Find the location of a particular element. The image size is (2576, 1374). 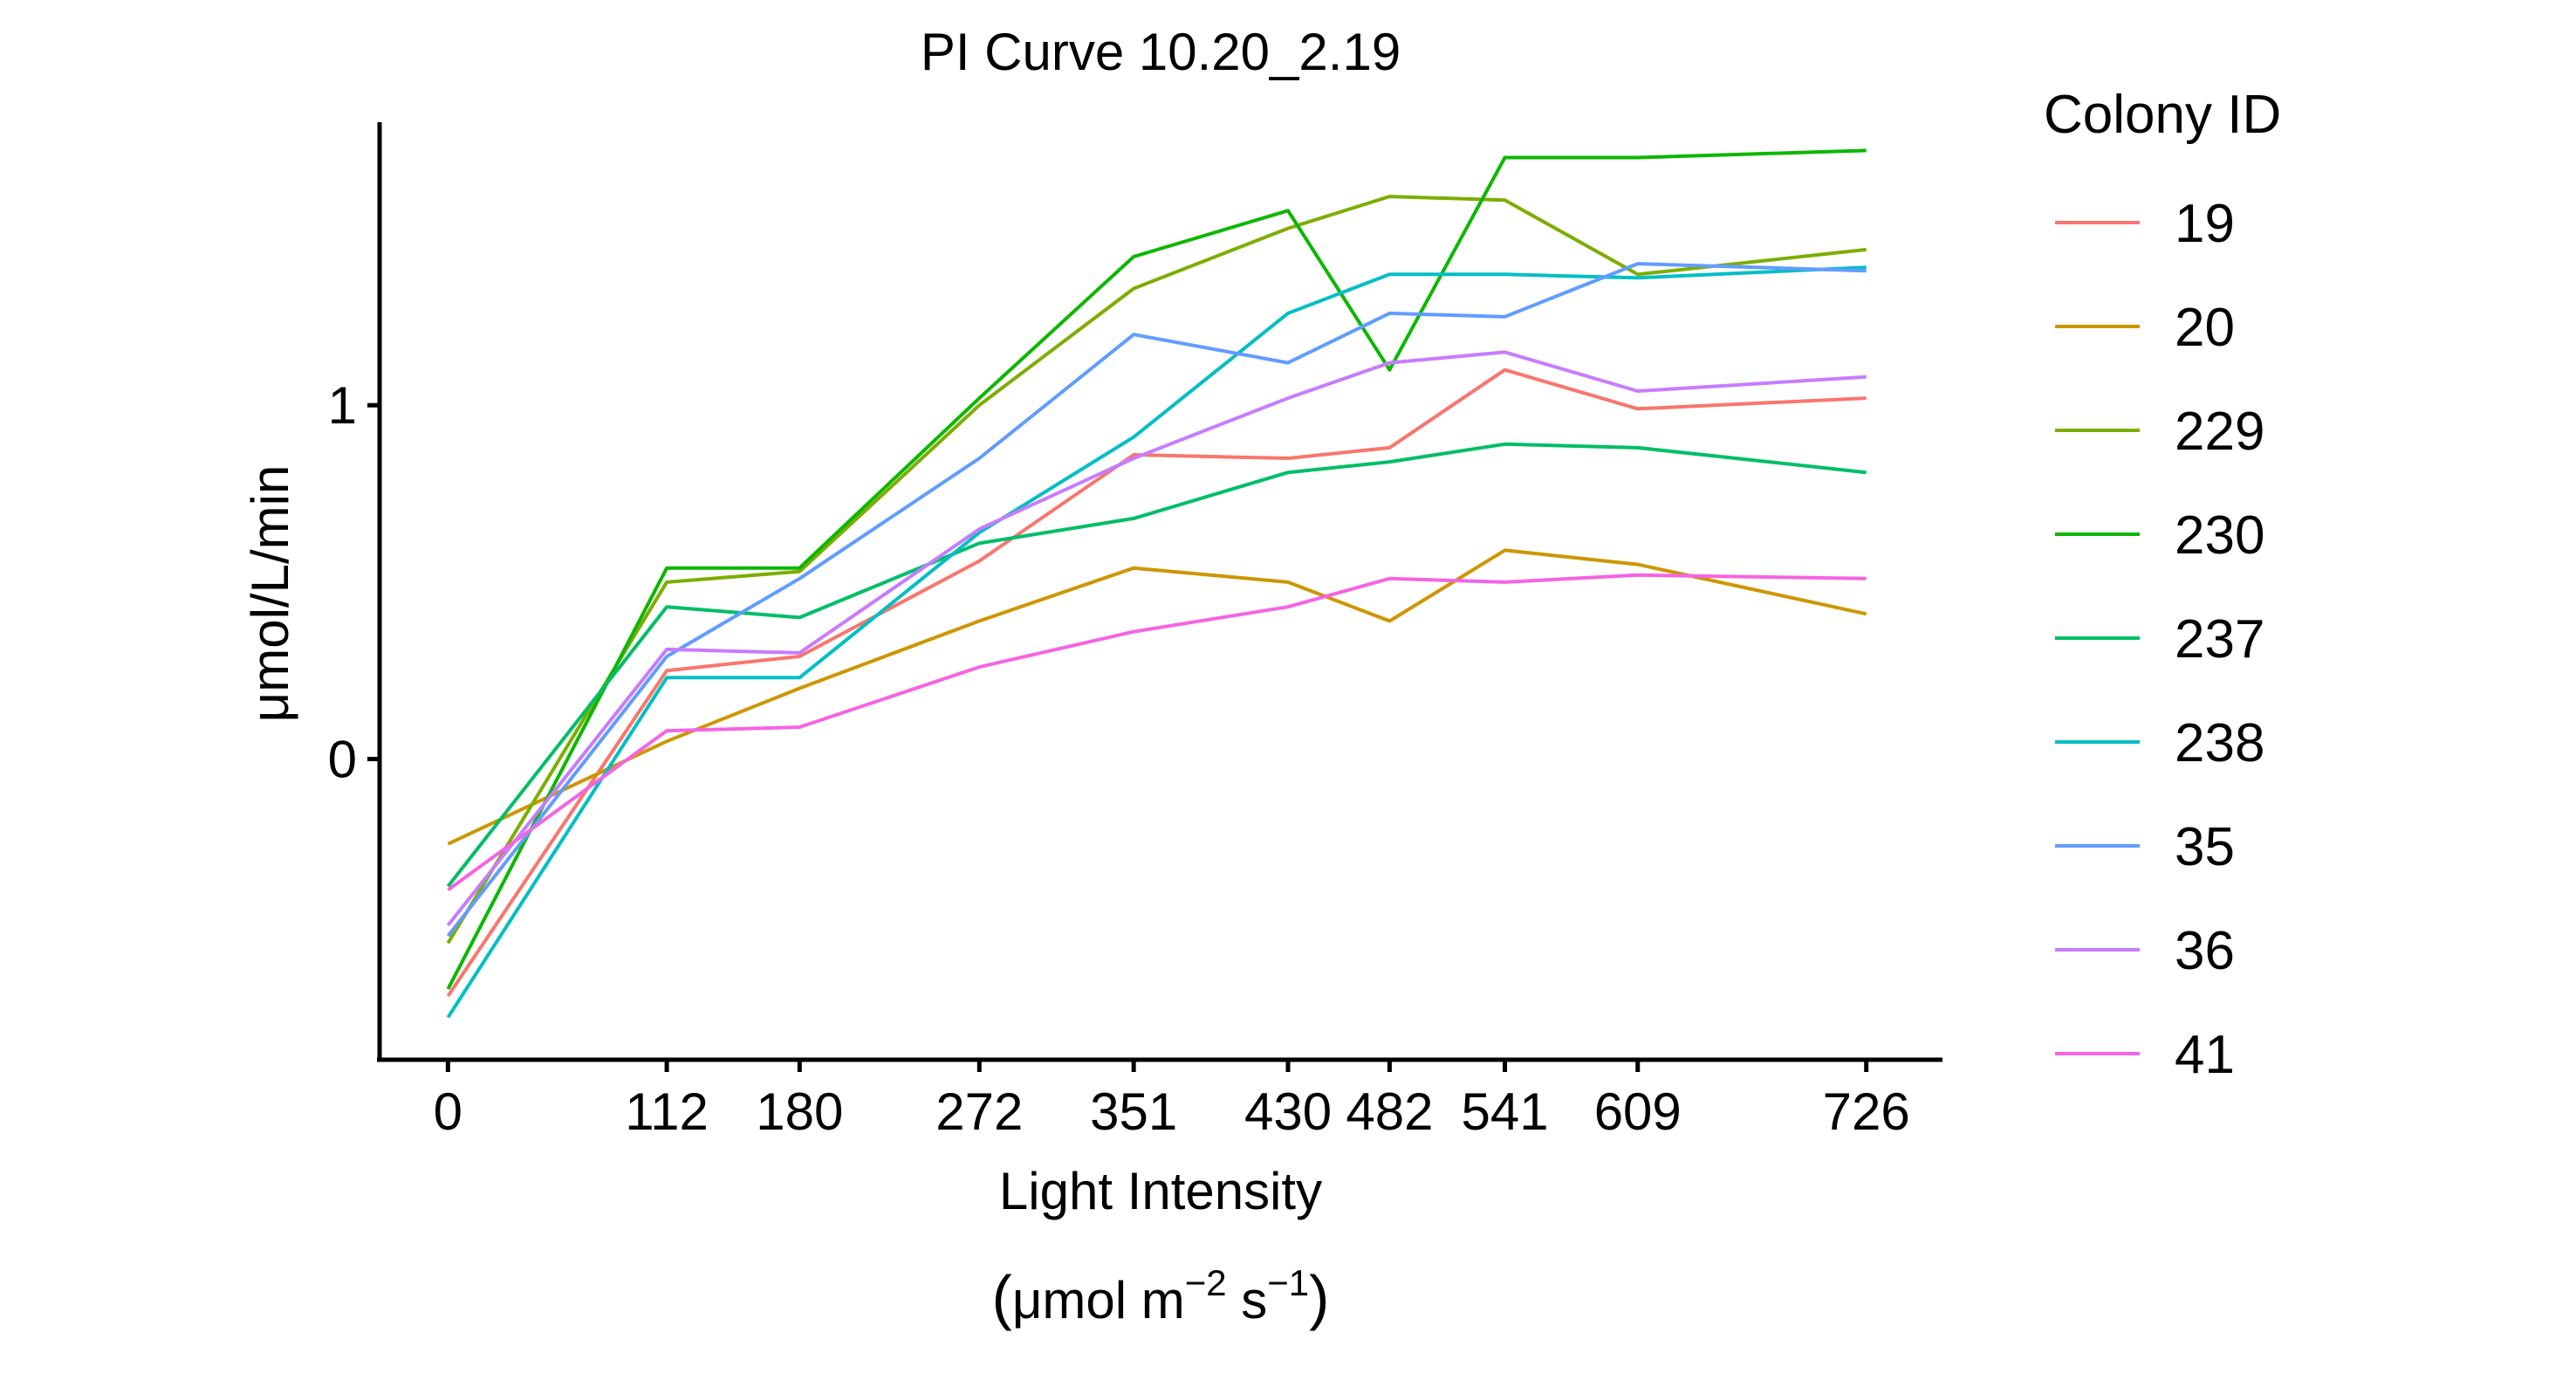

x-tick-label: 0 is located at coordinates (448, 1112).